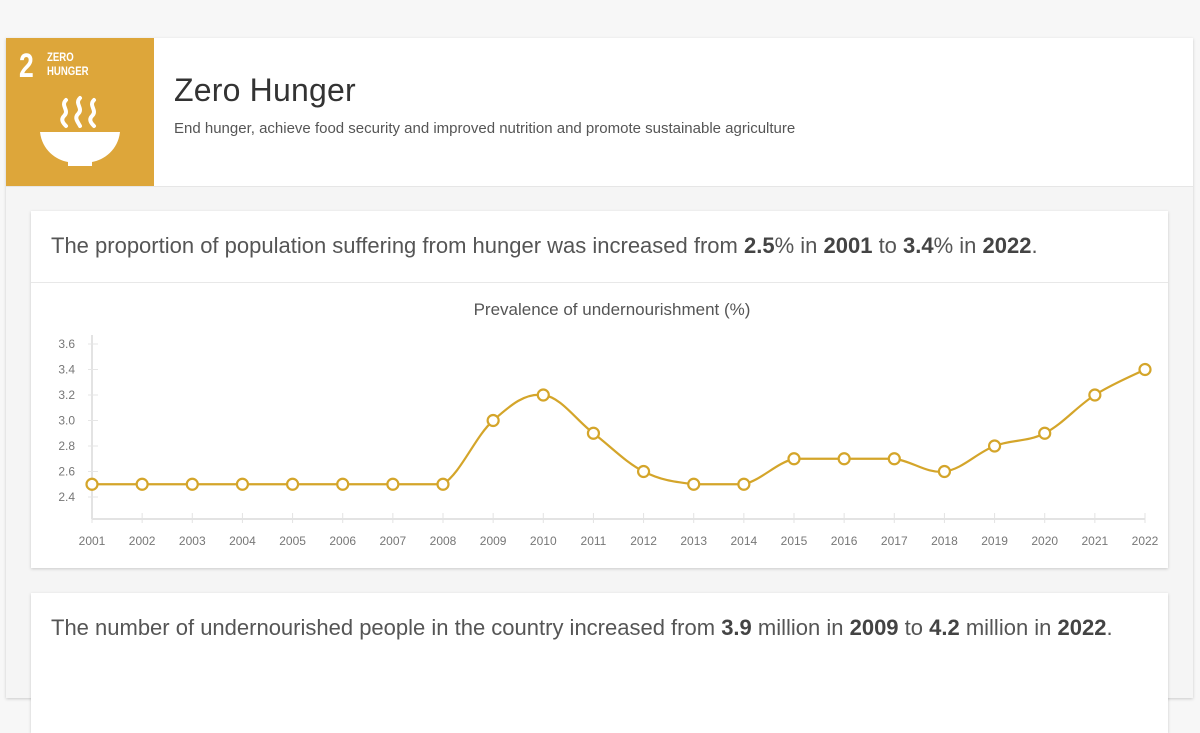 Image resolution: width=1200 pixels, height=733 pixels. What do you see at coordinates (265, 90) in the screenshot?
I see `page-title: Zero Hunger` at bounding box center [265, 90].